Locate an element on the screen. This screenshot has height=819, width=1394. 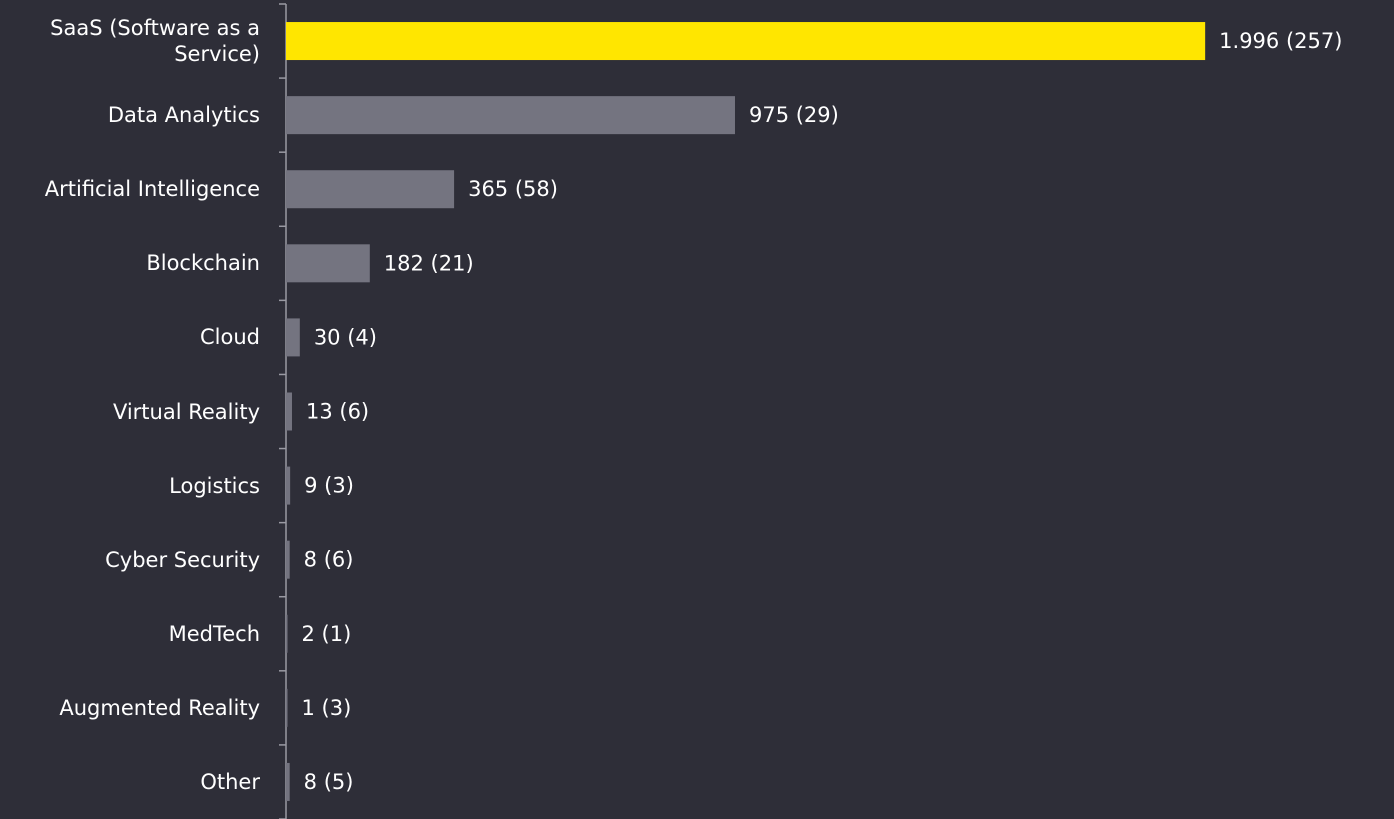
value-label: 365 (58) is located at coordinates (513, 189).